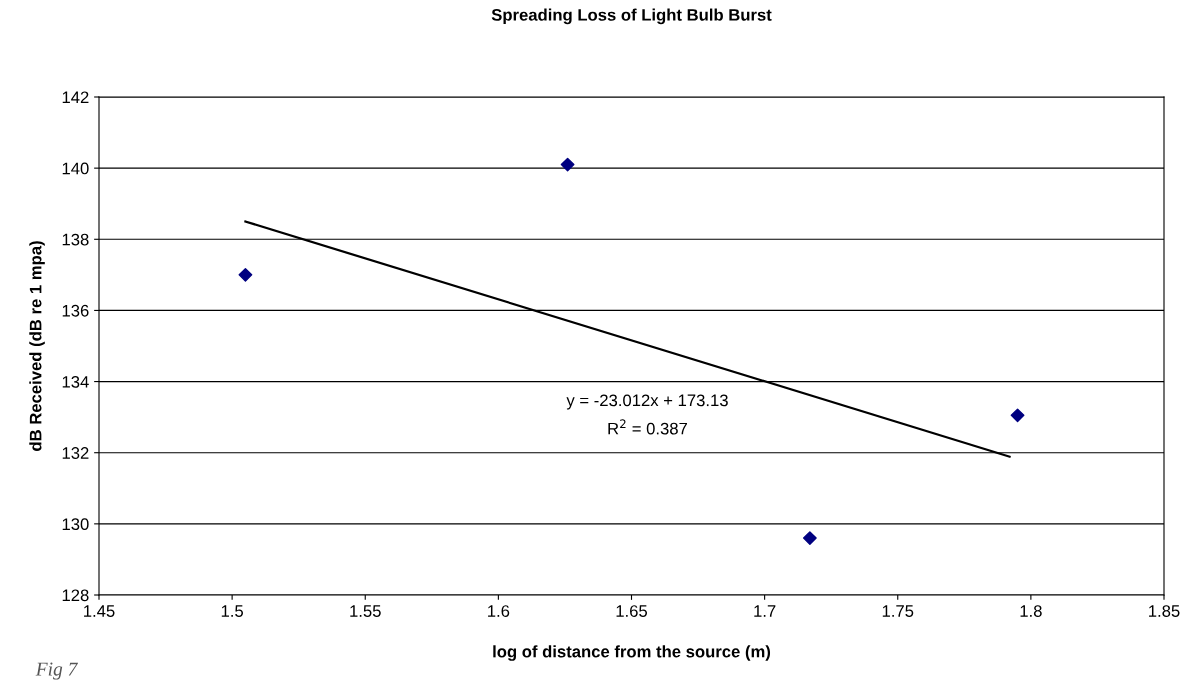 This screenshot has width=1192, height=683. I want to click on caption: Fig 7, so click(57, 671).